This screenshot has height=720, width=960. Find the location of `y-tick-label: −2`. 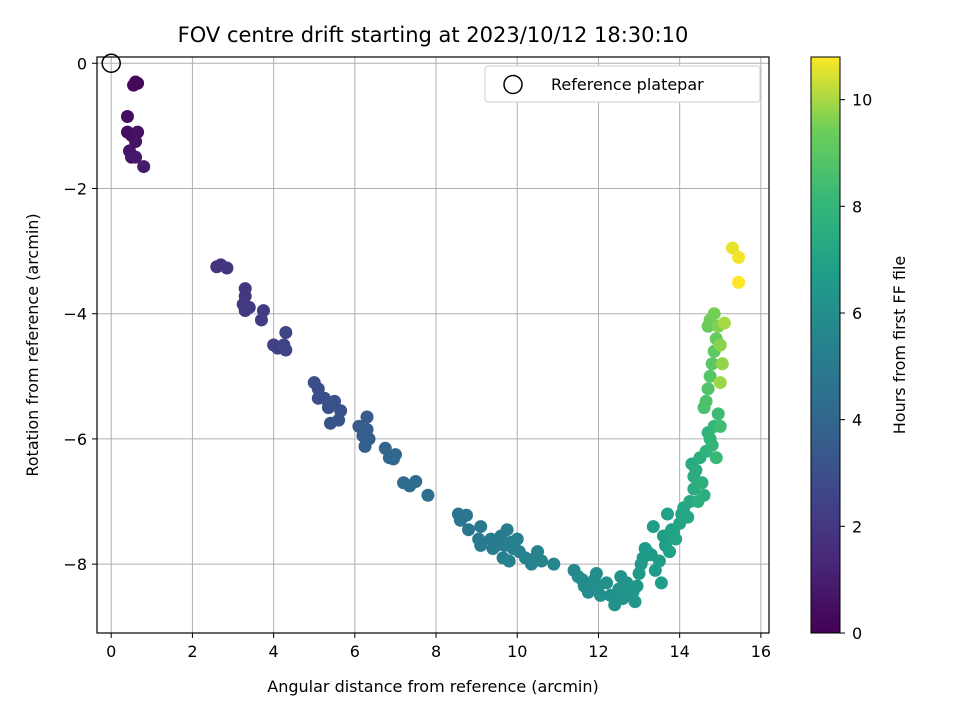

y-tick-label: −2 is located at coordinates (75, 188).